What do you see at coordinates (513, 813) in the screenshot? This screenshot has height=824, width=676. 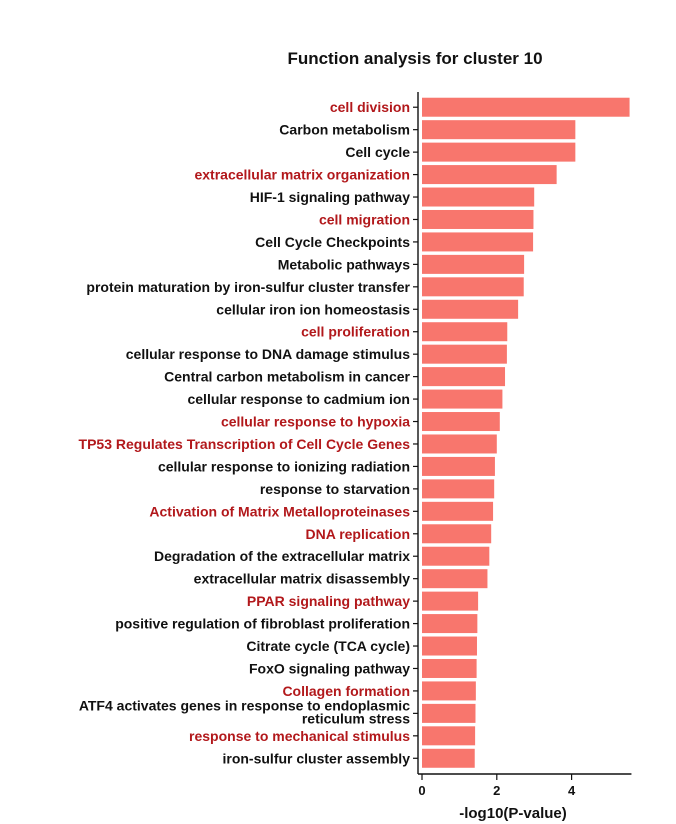 I see `x-axis-label: -log10(P-value)` at bounding box center [513, 813].